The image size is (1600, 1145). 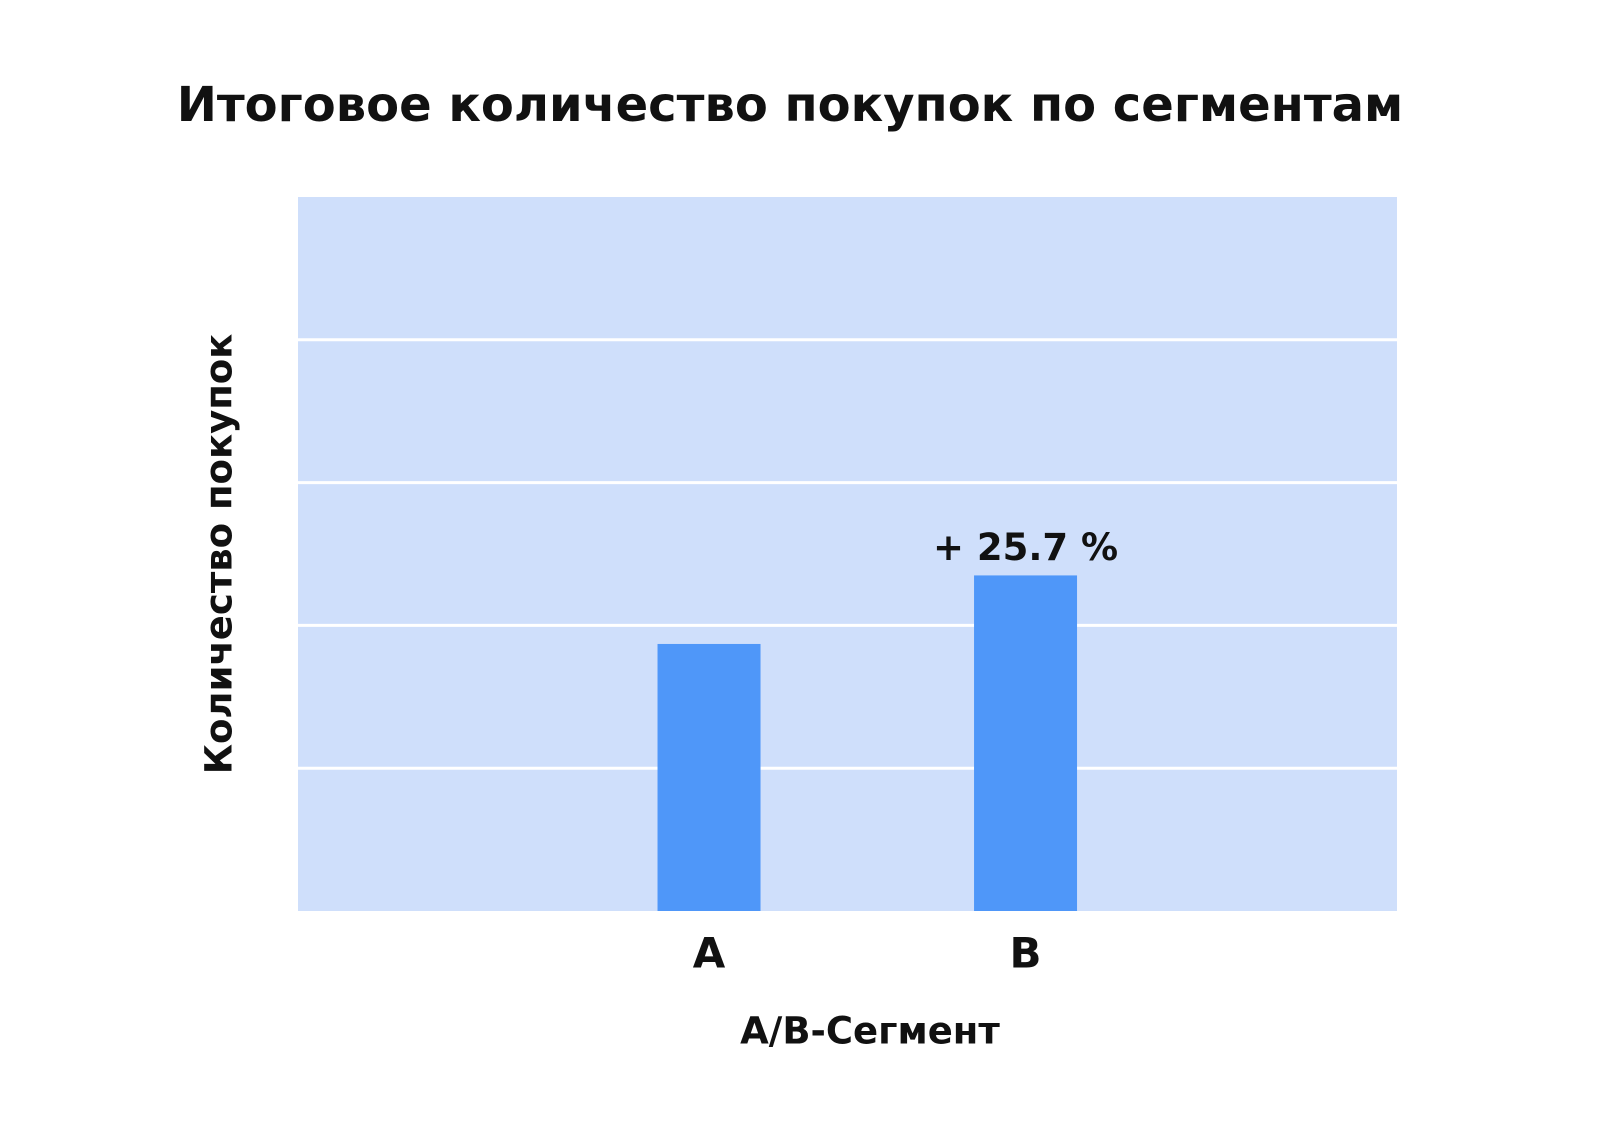 What do you see at coordinates (1025, 547) in the screenshot?
I see `annotation: + 25.7 %` at bounding box center [1025, 547].